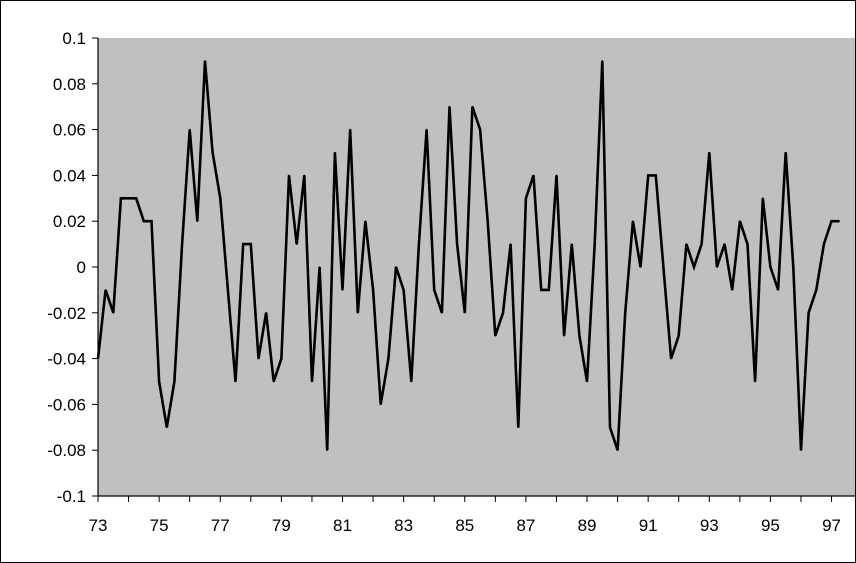  I want to click on x-tick-label: 93, so click(709, 525).